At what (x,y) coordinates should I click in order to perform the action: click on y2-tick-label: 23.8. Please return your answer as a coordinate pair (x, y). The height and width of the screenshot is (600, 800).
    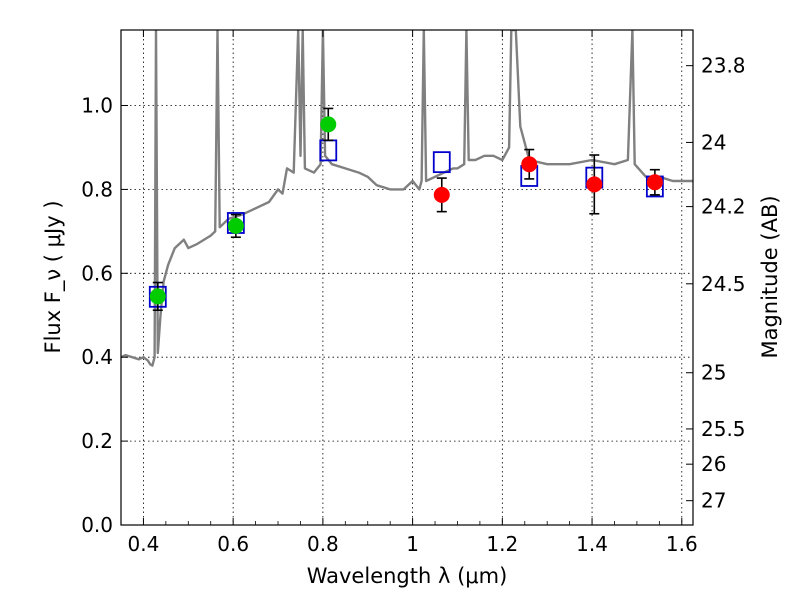
    Looking at the image, I should click on (723, 66).